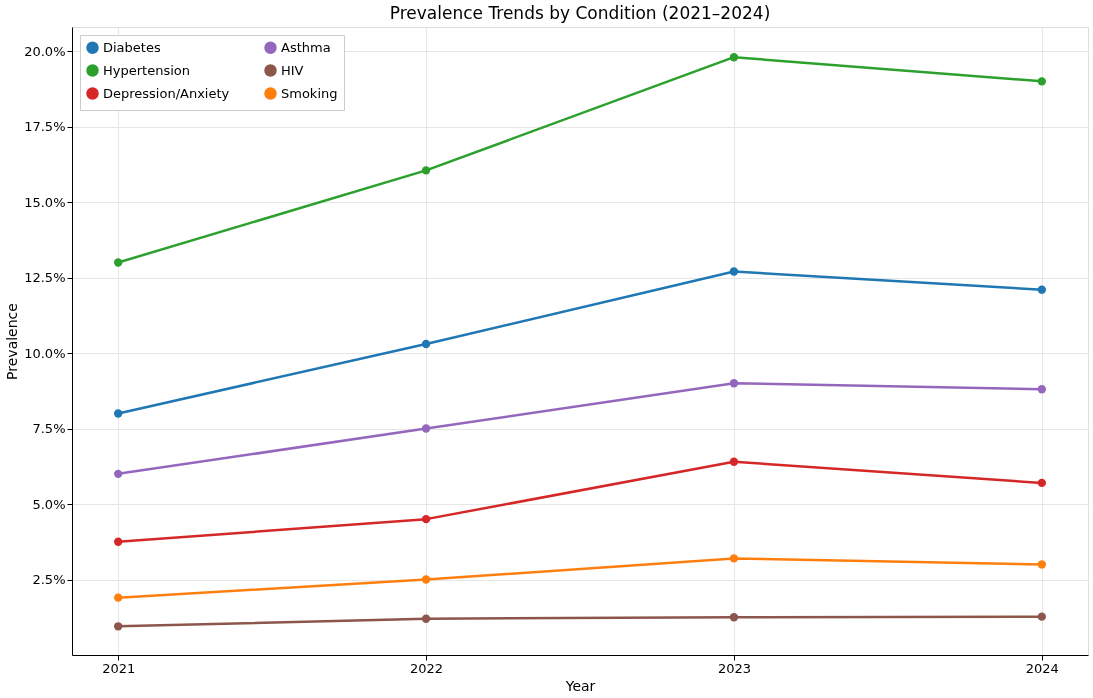 This screenshot has height=698, width=1093. Describe the element at coordinates (427, 668) in the screenshot. I see `x-tick-label: 2022` at that location.